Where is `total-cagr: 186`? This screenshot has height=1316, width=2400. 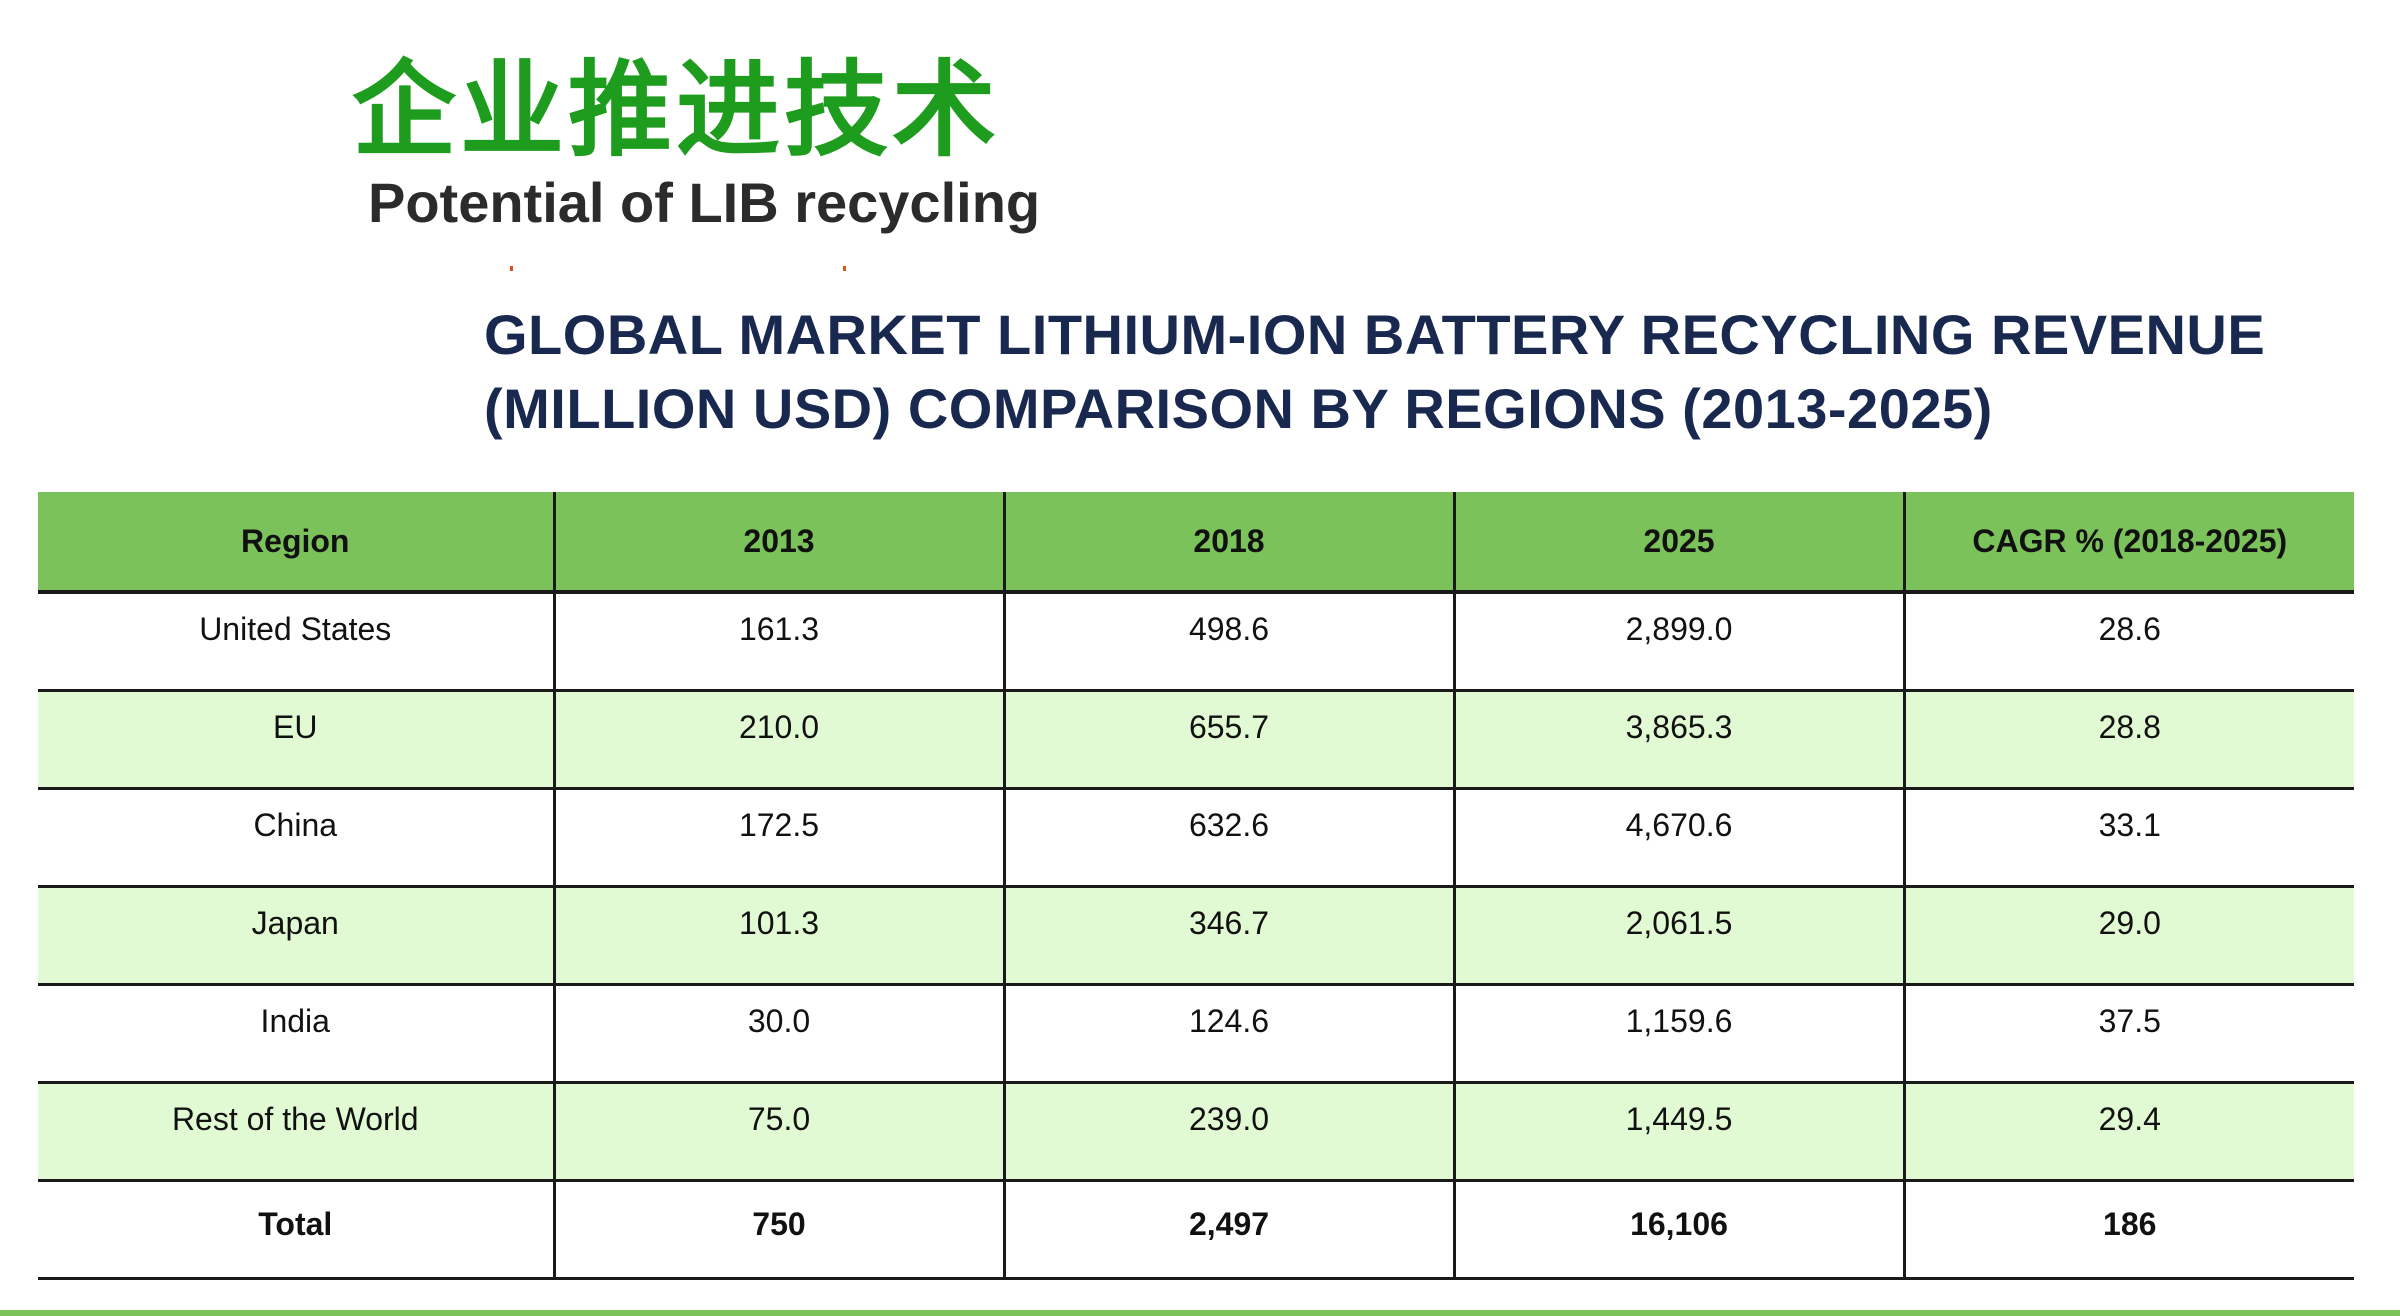
total-cagr: 186 is located at coordinates (2128, 1230).